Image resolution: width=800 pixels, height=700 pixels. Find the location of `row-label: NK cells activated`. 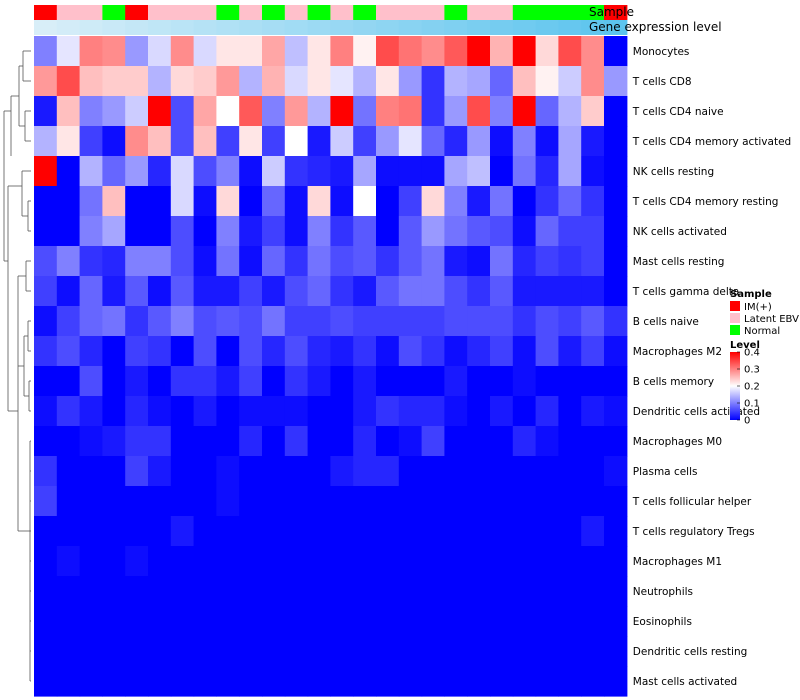

row-label: NK cells activated is located at coordinates (680, 232).